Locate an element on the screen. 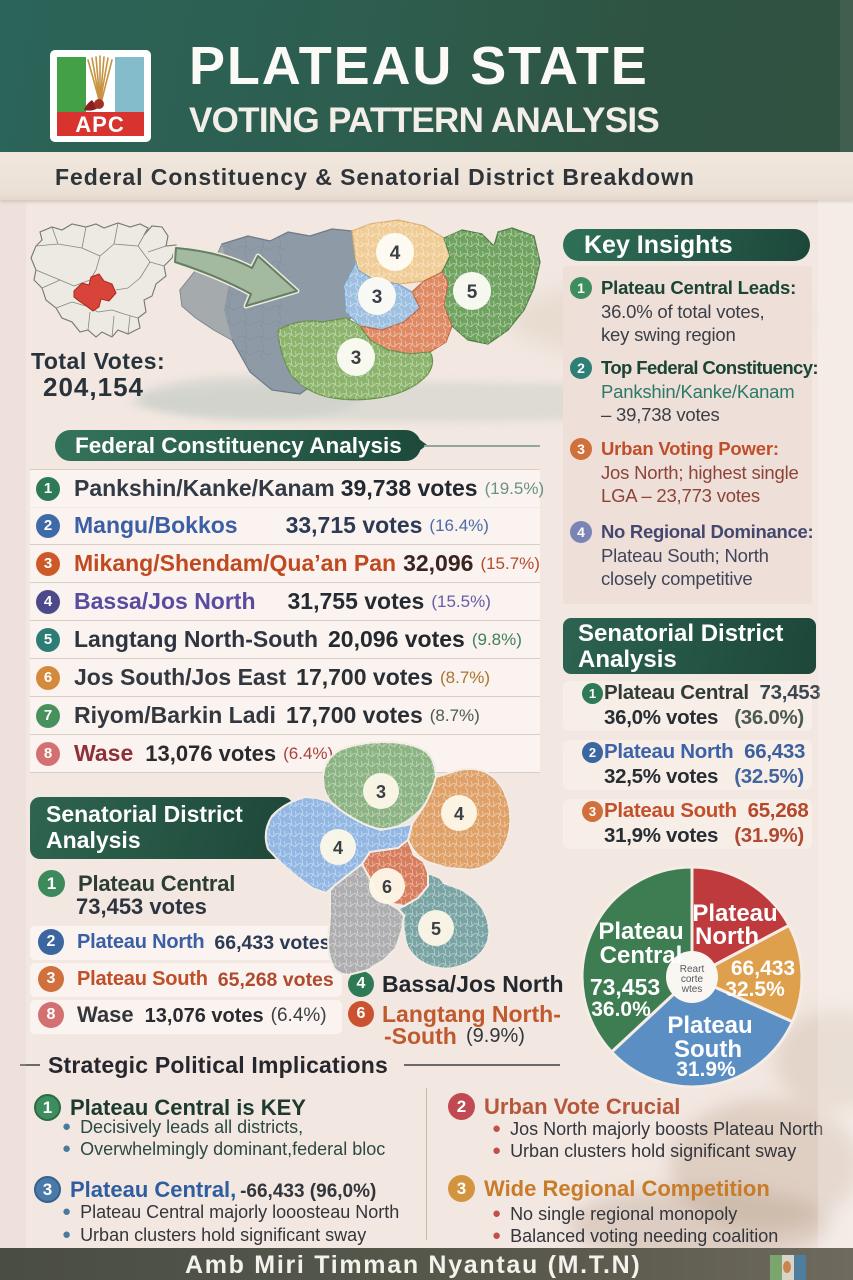  svg-text: APC is located at coordinates (99, 124).